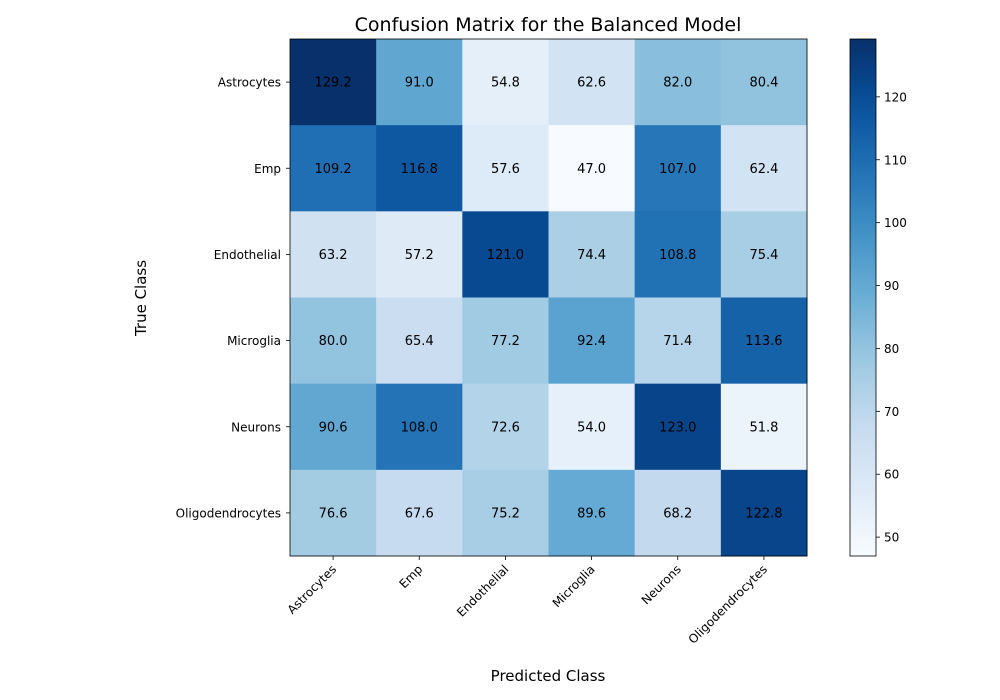 This screenshot has height=700, width=1000. I want to click on cell-value-label: 74.4, so click(591, 255).